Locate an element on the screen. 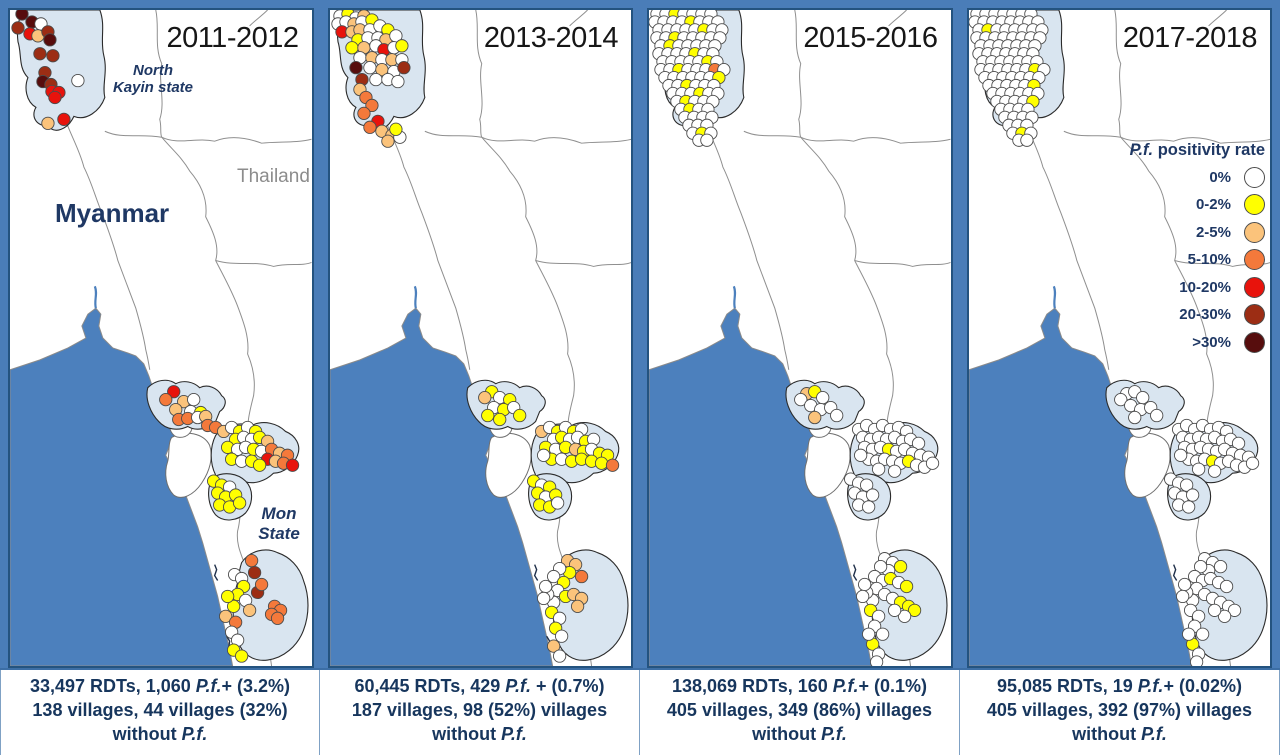 This screenshot has height=755, width=1280. legend-item: >30% is located at coordinates (1197, 342).